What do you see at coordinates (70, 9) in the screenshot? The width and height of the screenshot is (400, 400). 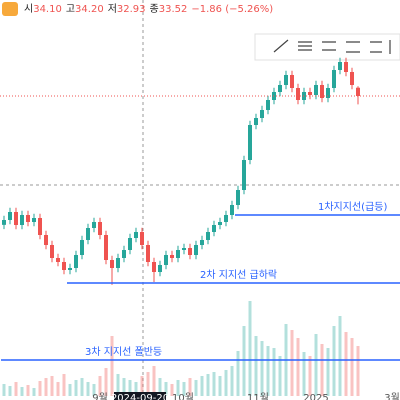 I see `header-label: 고` at bounding box center [70, 9].